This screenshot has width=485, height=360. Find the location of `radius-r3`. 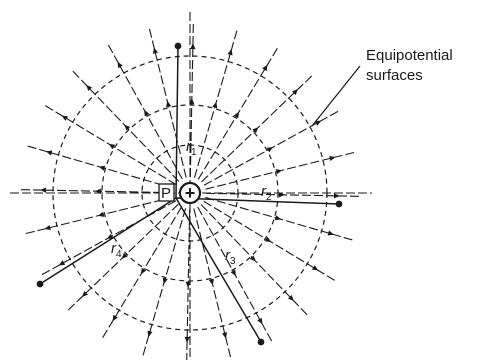

radius-r3 is located at coordinates (218, 270).